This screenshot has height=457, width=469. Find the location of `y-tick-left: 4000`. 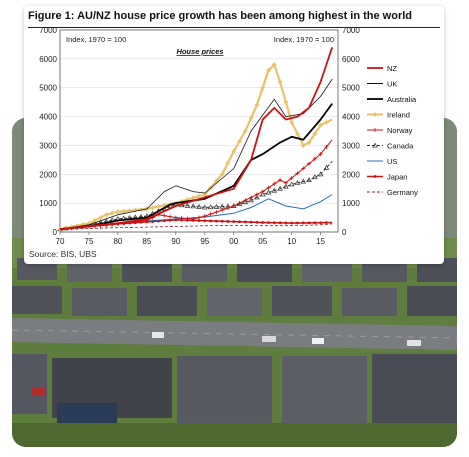

y-tick-left: 4000 is located at coordinates (48, 117).